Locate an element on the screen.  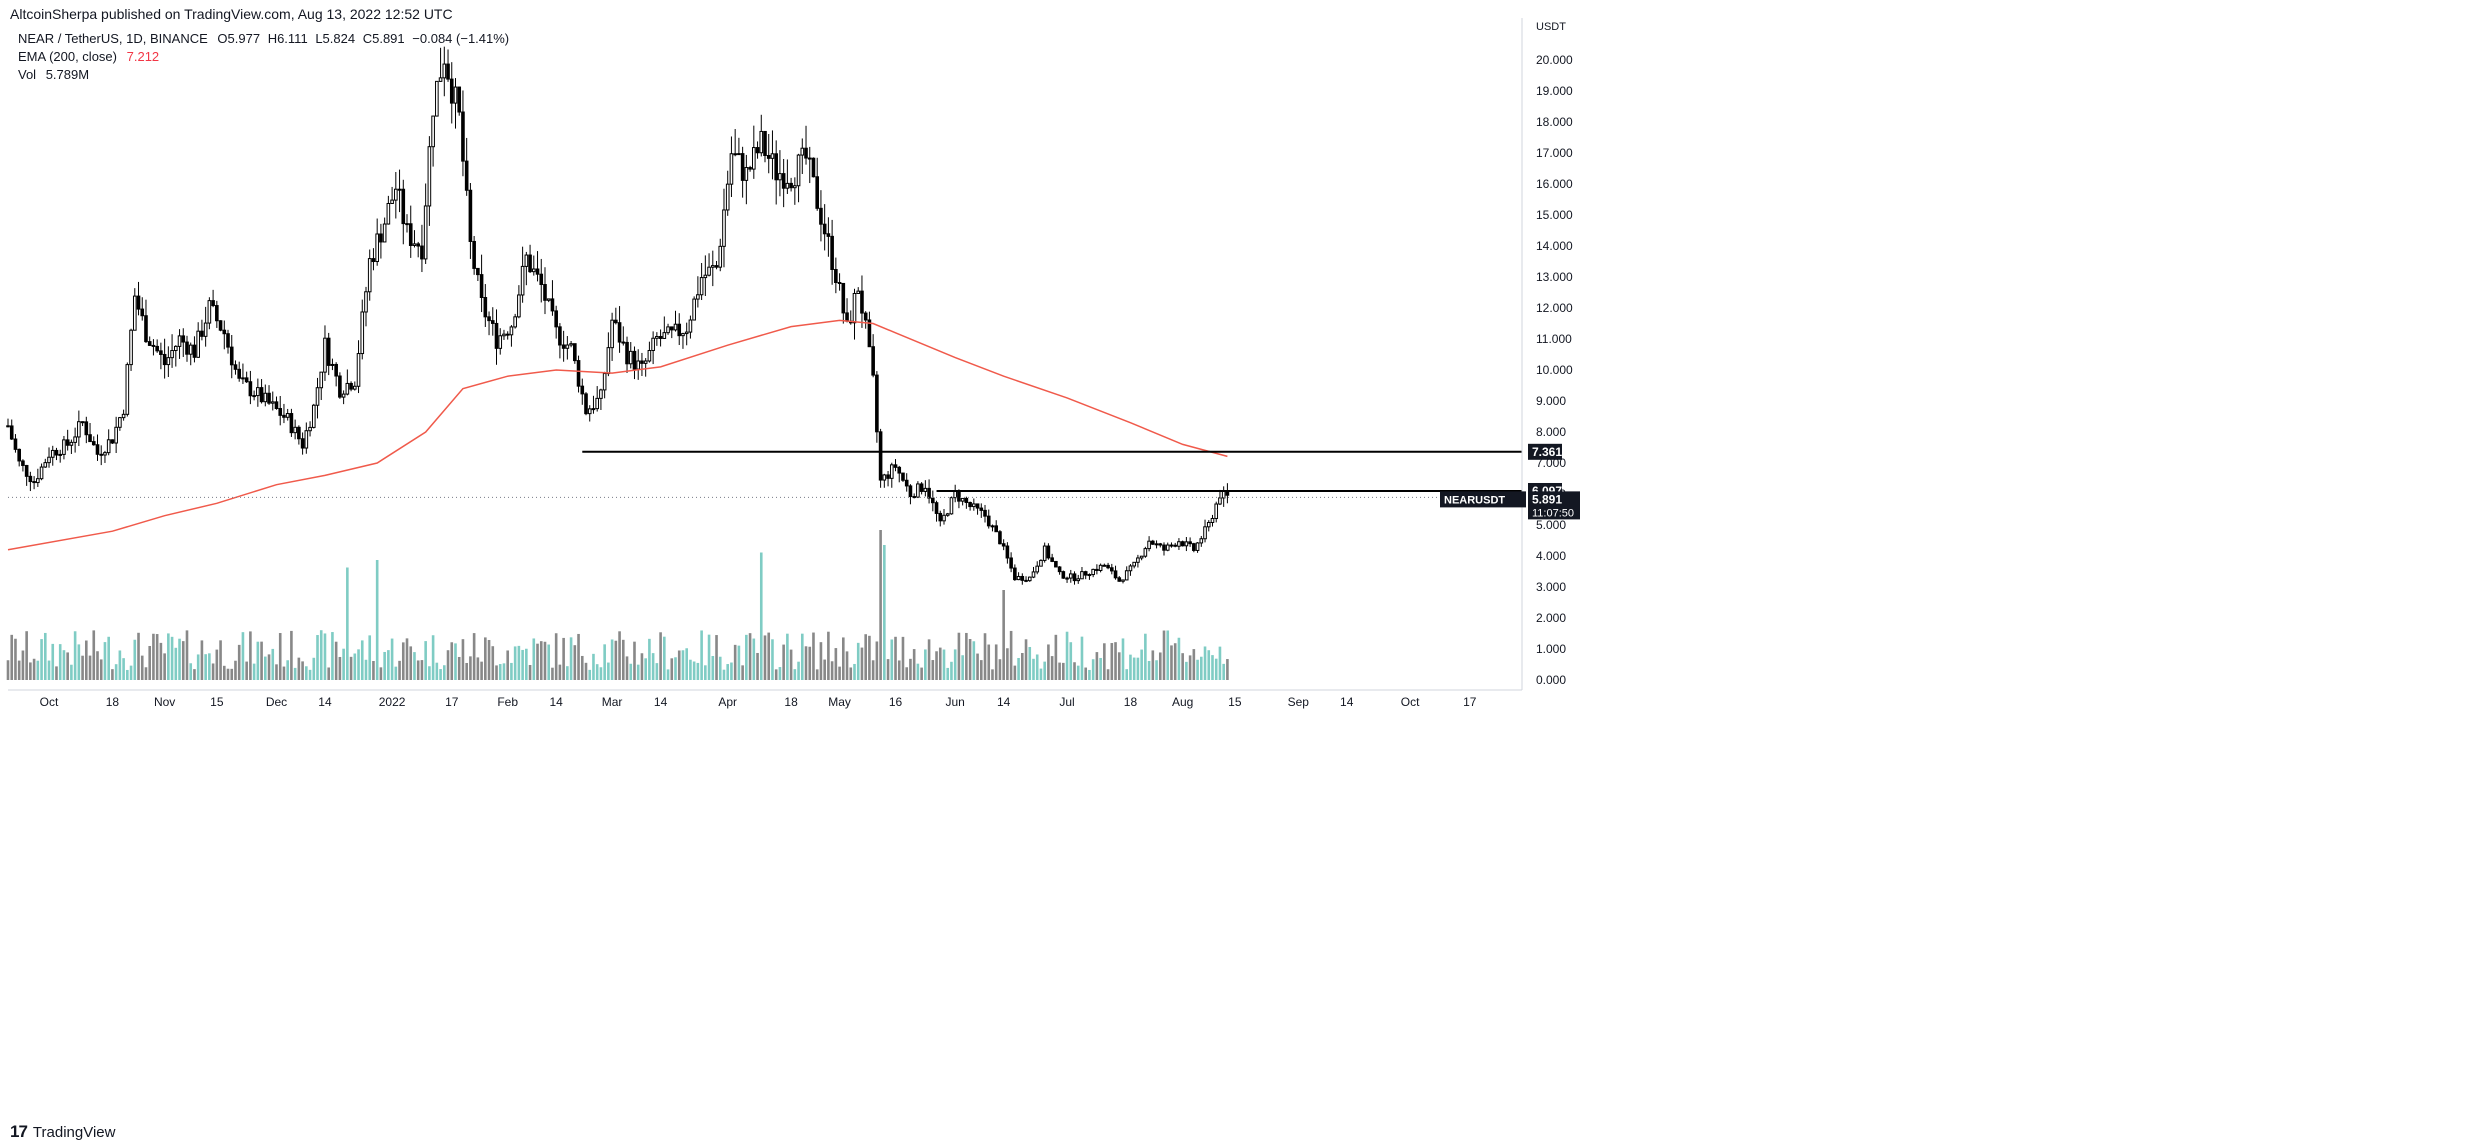
price-tag-bg is located at coordinates (1545, 451).